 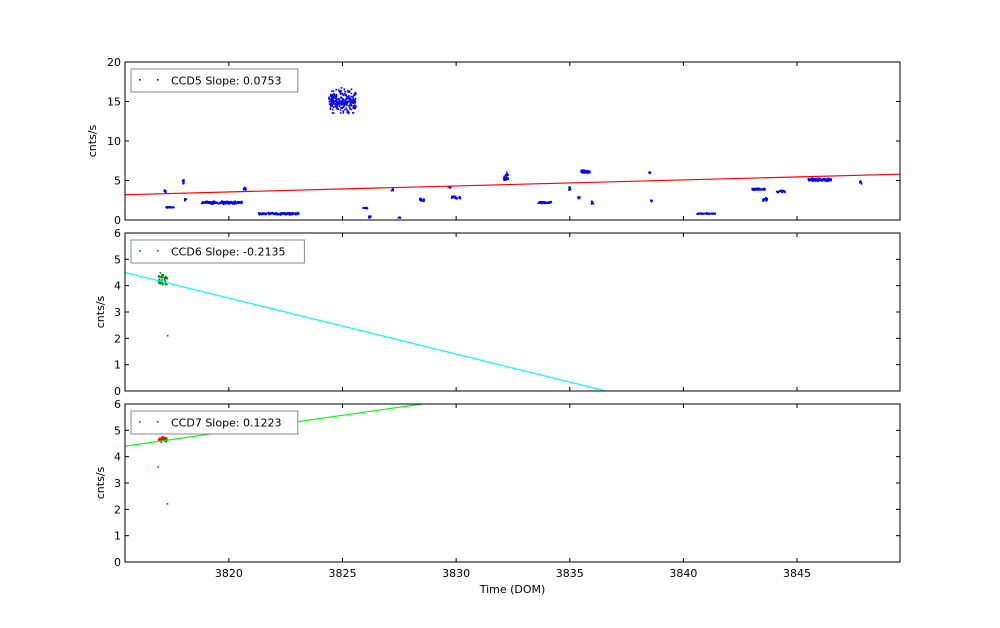 What do you see at coordinates (570, 573) in the screenshot?
I see `x-tick-label: 3835` at bounding box center [570, 573].